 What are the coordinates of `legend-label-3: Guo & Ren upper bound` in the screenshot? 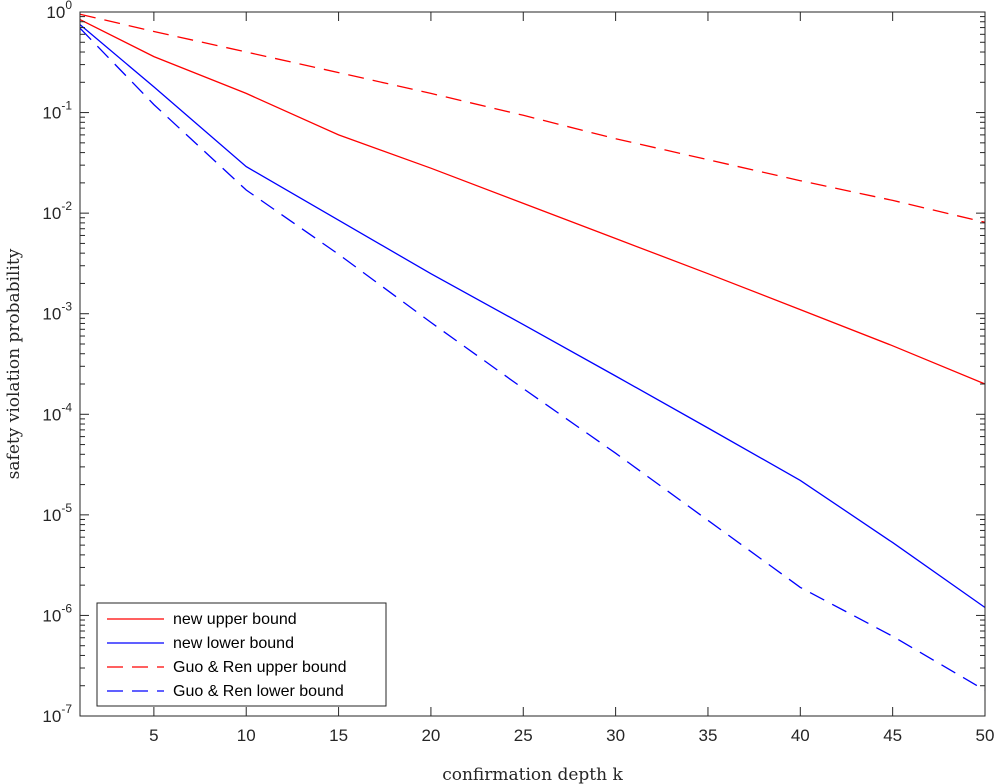 It's located at (259, 667).